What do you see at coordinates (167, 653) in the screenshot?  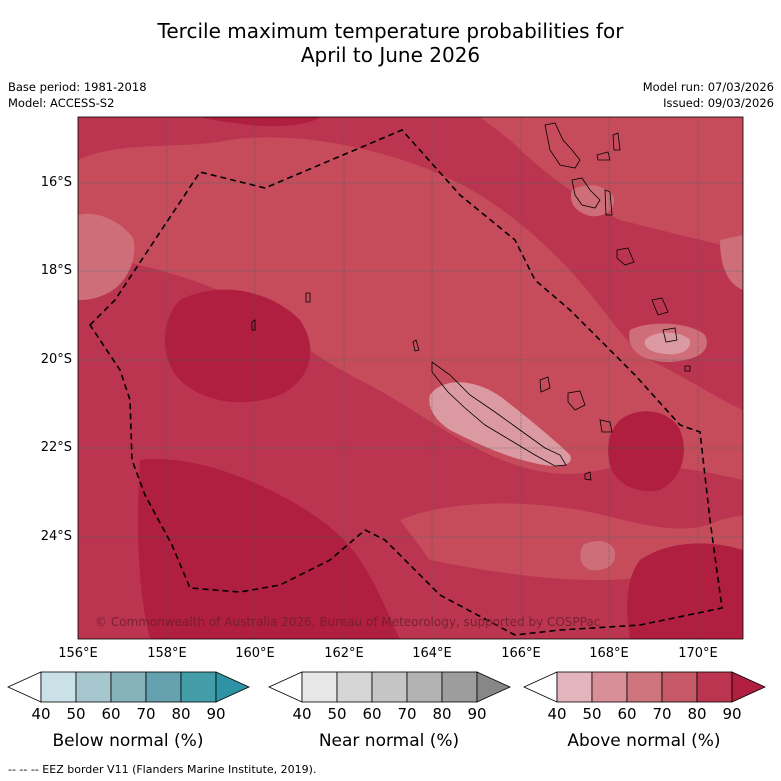 I see `lon-label-158e: 158°E` at bounding box center [167, 653].